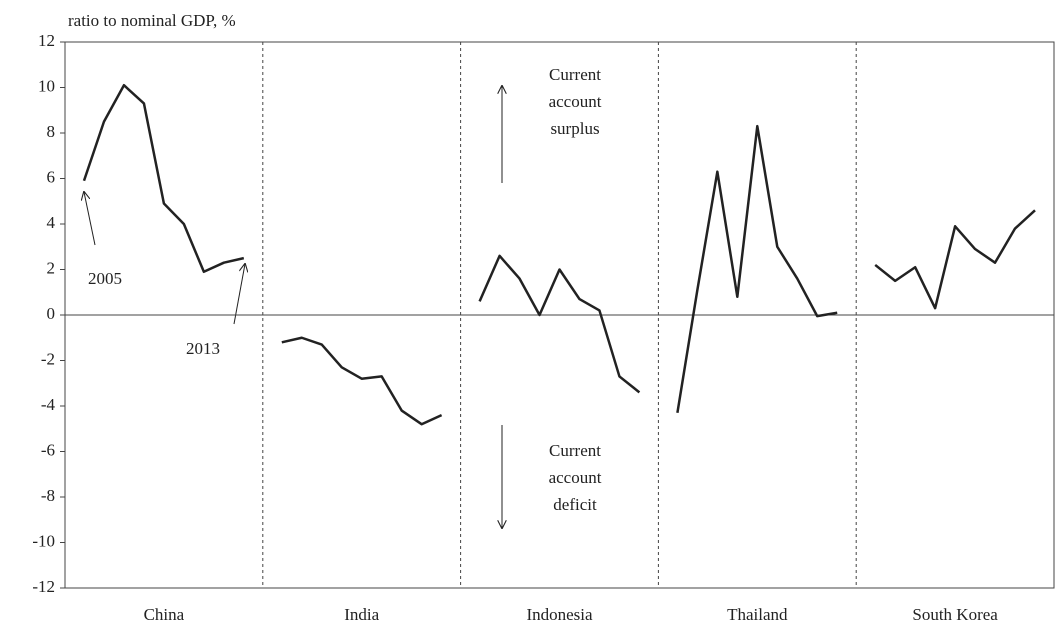 This screenshot has width=1055, height=628. What do you see at coordinates (559, 614) in the screenshot?
I see `x-tick-label: Indonesia` at bounding box center [559, 614].